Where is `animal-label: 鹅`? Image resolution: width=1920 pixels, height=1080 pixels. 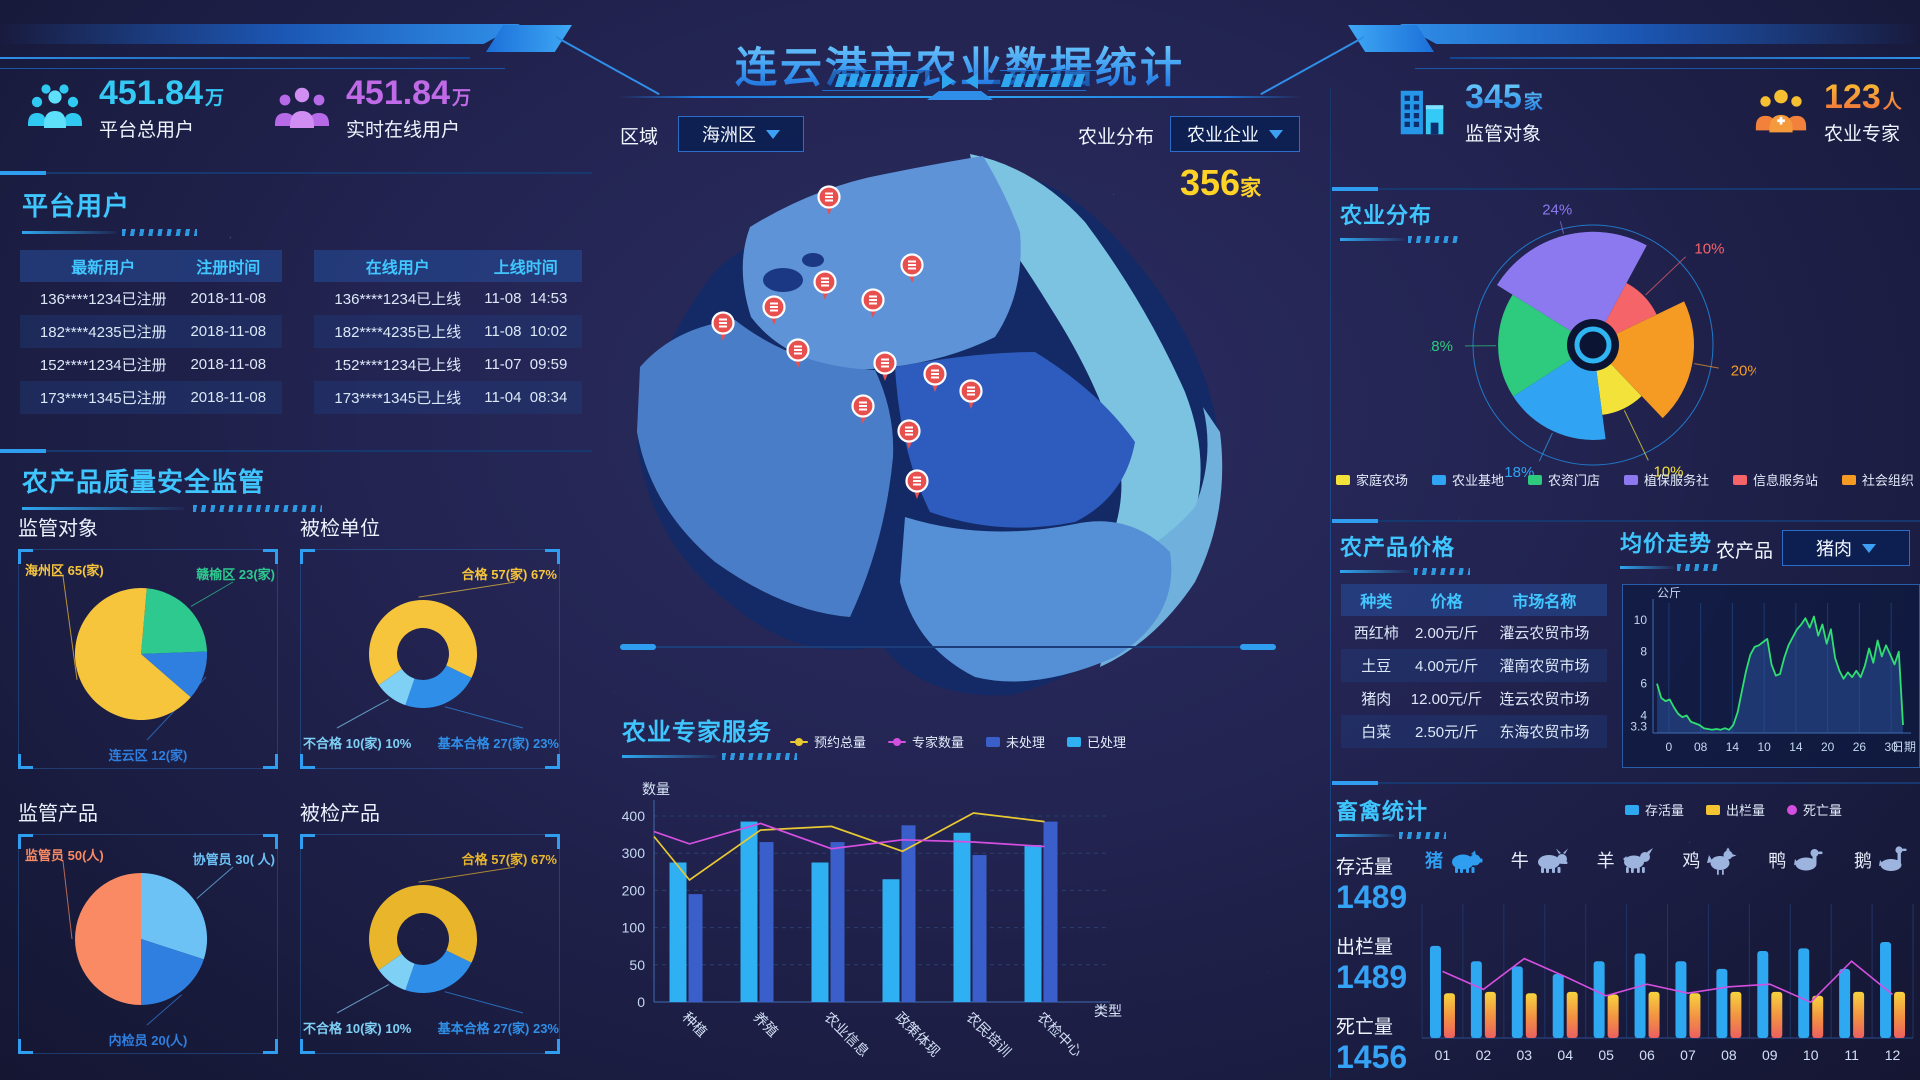 animal-label: 鹅 is located at coordinates (1862, 861).